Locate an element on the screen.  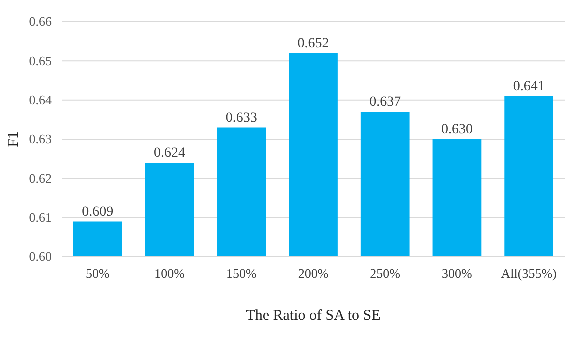
y-tick-label: 0.65 is located at coordinates (40, 60).